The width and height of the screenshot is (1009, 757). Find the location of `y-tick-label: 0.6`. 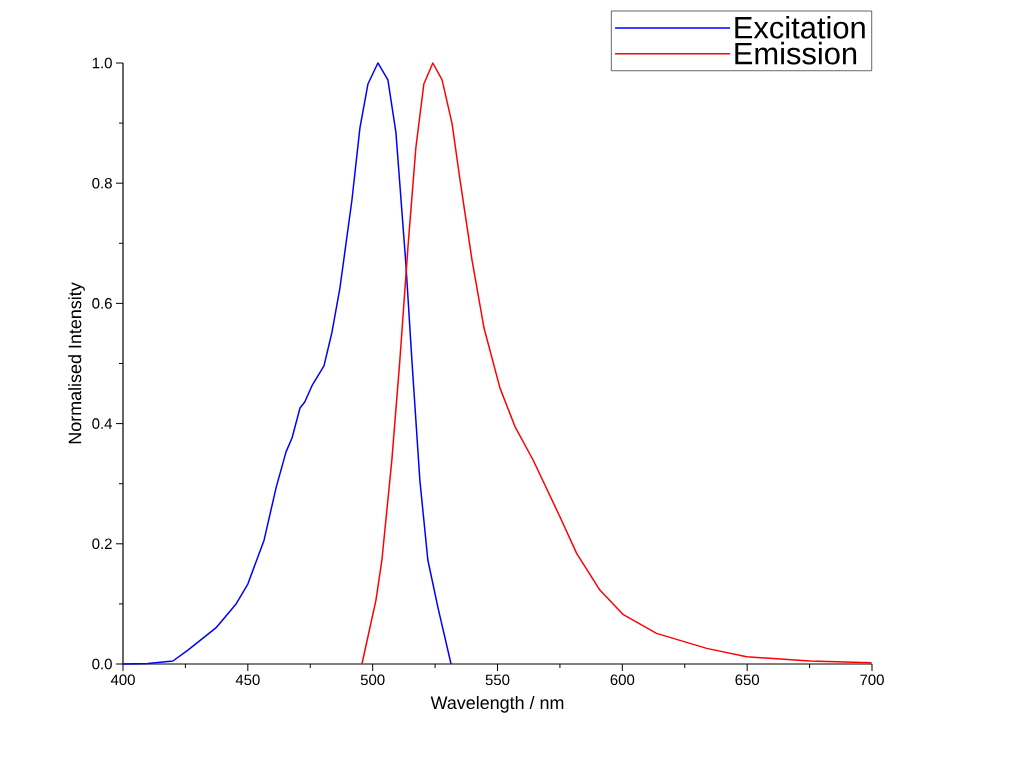

y-tick-label: 0.6 is located at coordinates (102, 303).